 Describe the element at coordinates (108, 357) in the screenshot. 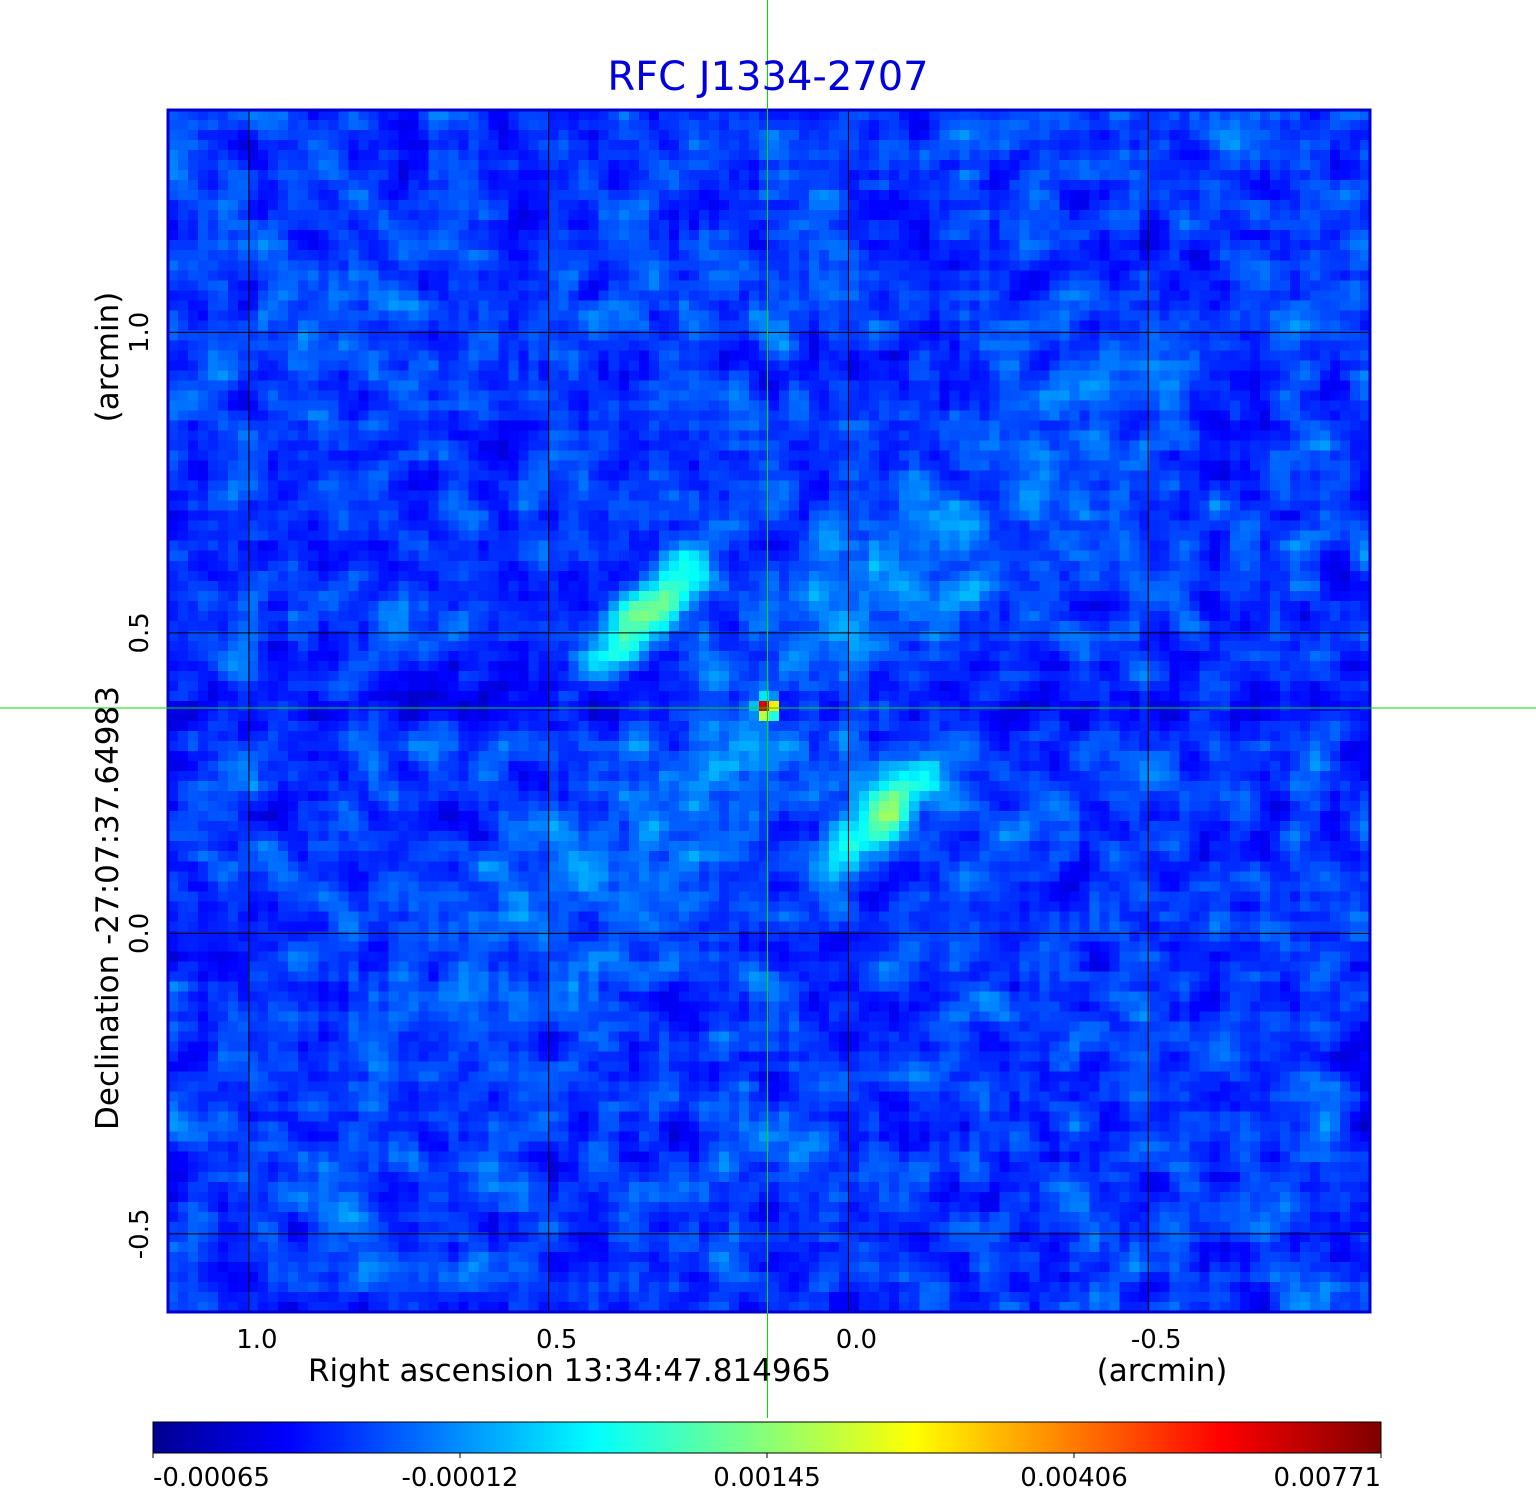

I see `y-axis-unit-label: (arcmin)` at that location.